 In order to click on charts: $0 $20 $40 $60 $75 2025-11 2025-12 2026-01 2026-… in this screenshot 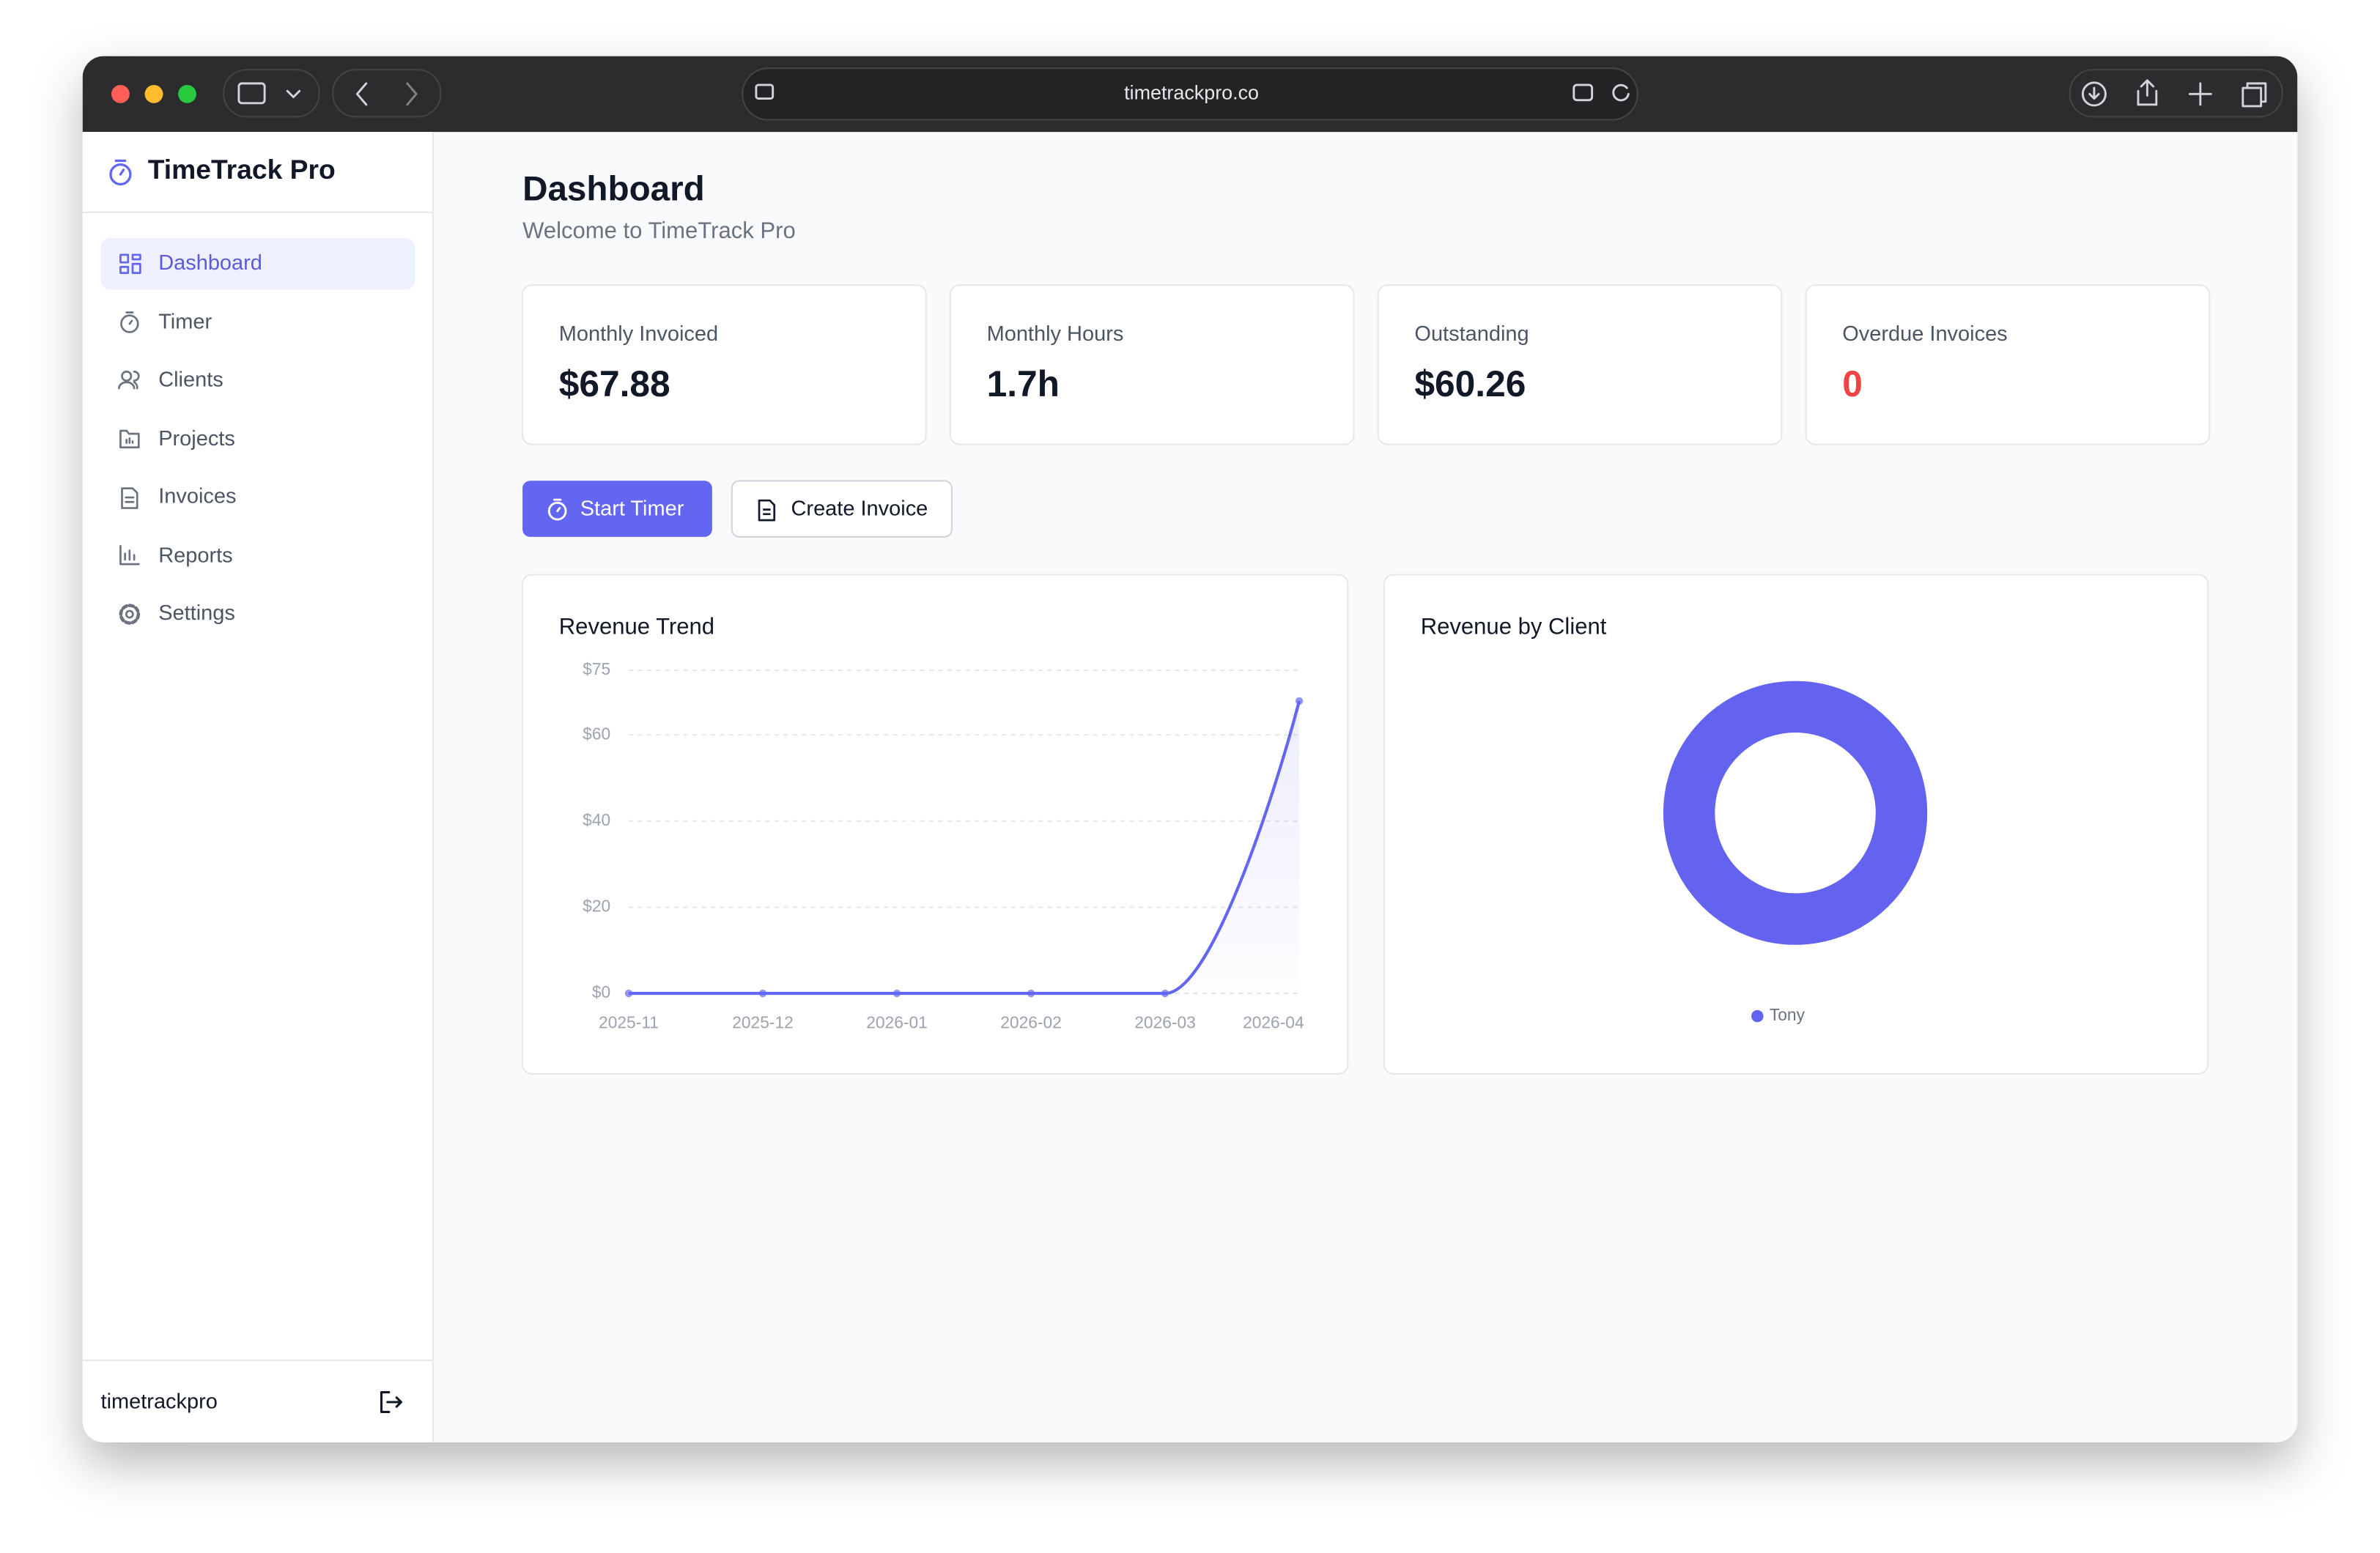, I will do `click(1255, 845)`.